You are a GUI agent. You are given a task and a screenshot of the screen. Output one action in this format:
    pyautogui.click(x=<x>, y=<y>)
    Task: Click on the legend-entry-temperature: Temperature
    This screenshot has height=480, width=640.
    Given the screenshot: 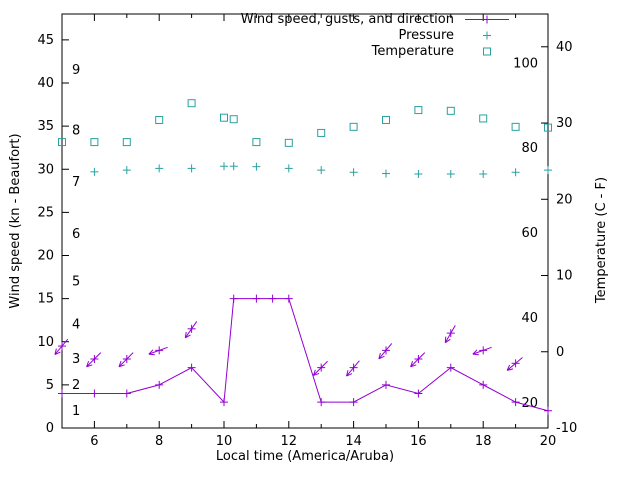 What is the action you would take?
    pyautogui.click(x=441, y=51)
    